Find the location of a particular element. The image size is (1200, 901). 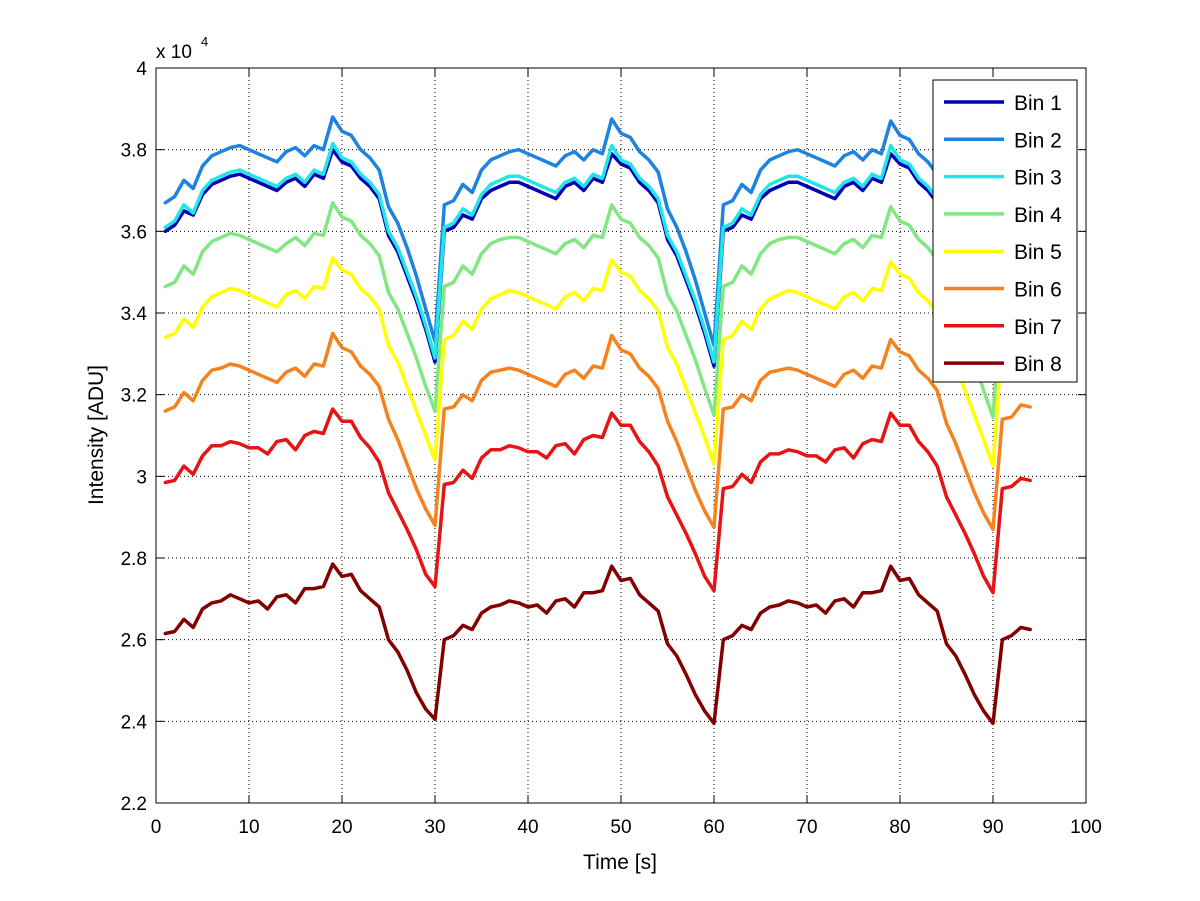

x-tick-label: 30 is located at coordinates (434, 827).